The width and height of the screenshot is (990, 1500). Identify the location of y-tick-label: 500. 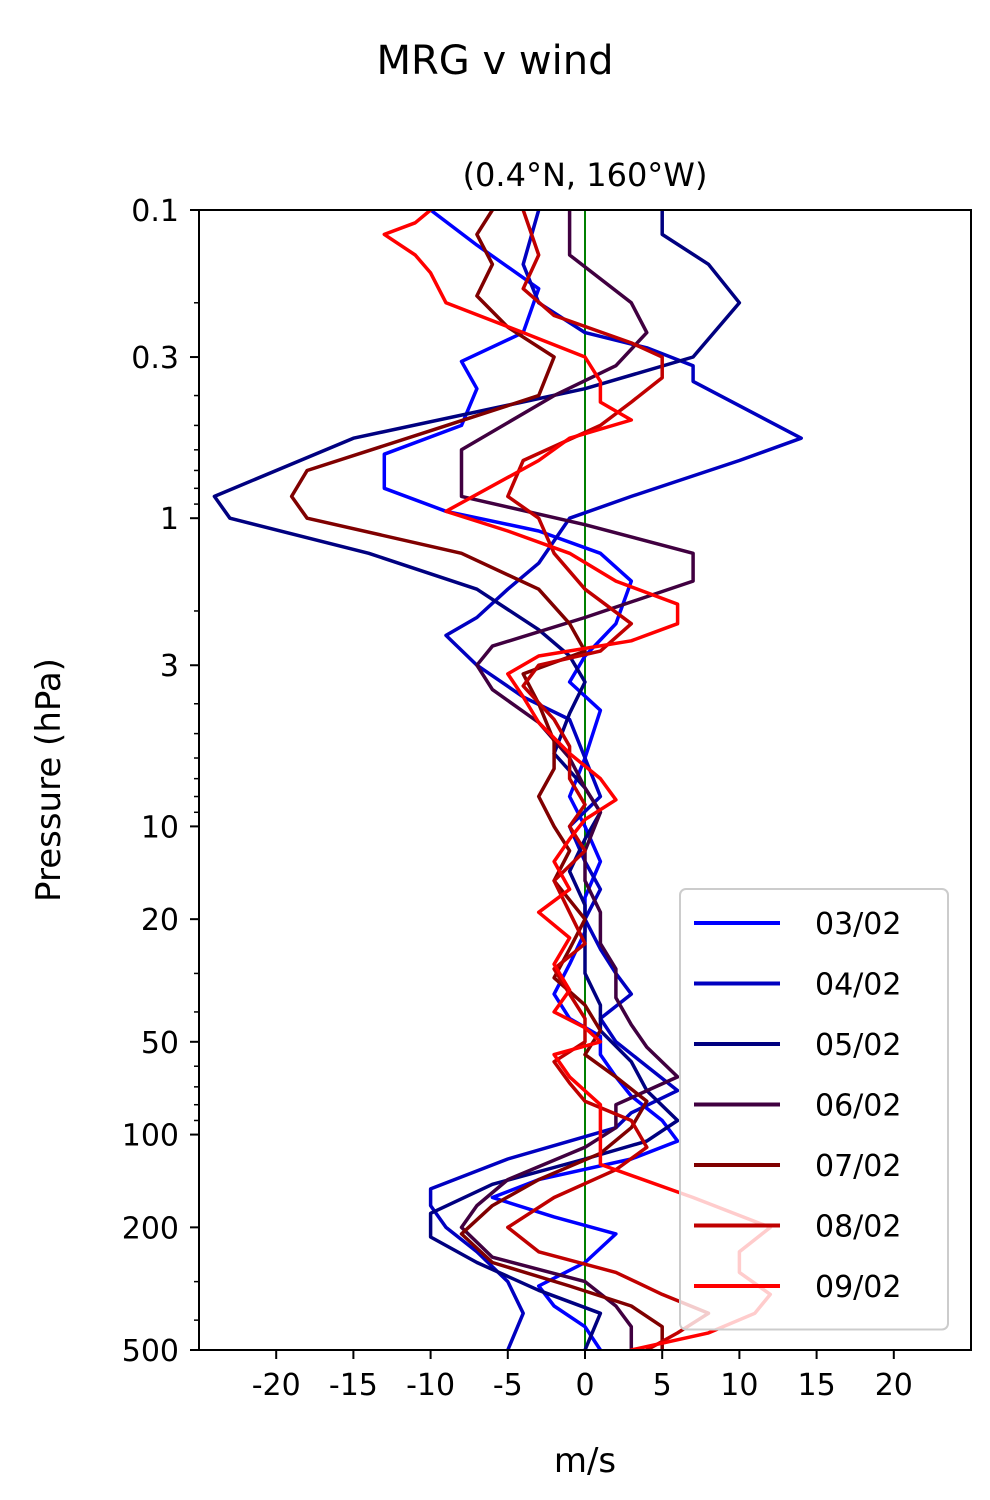
(150, 1351).